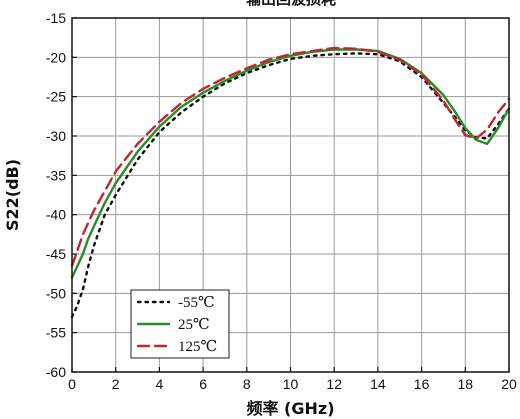 This screenshot has height=419, width=520. Describe the element at coordinates (56, 372) in the screenshot. I see `y-tick-label: -60` at that location.